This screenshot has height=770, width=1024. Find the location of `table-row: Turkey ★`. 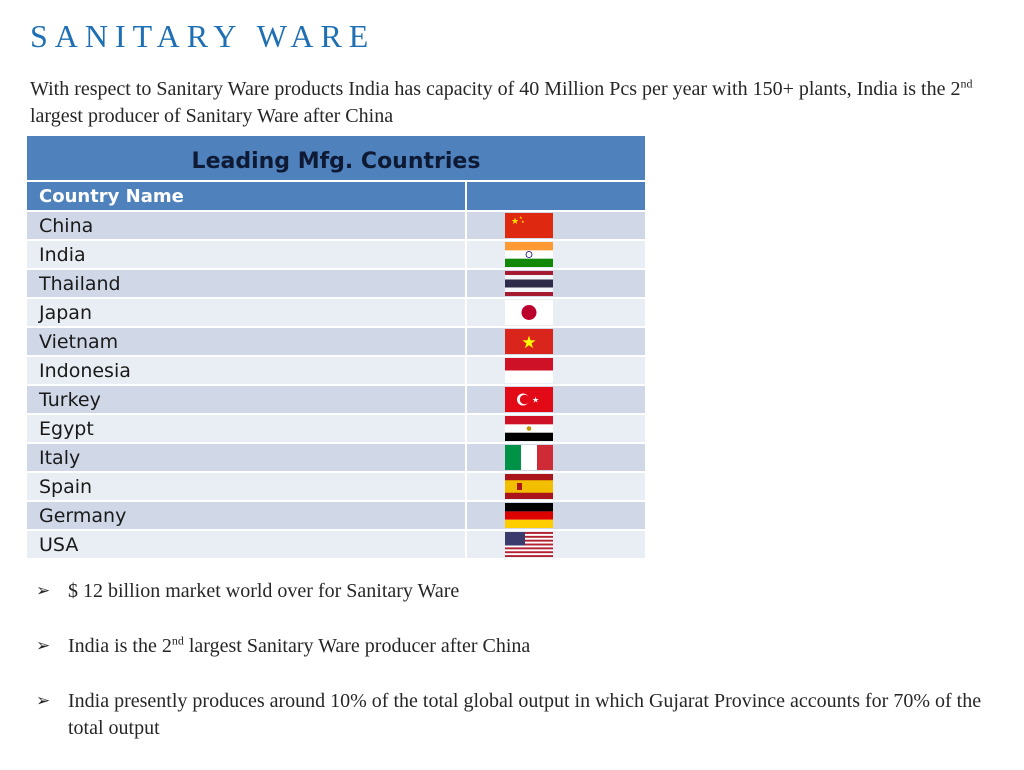

table-row: Turkey ★ is located at coordinates (336, 400).